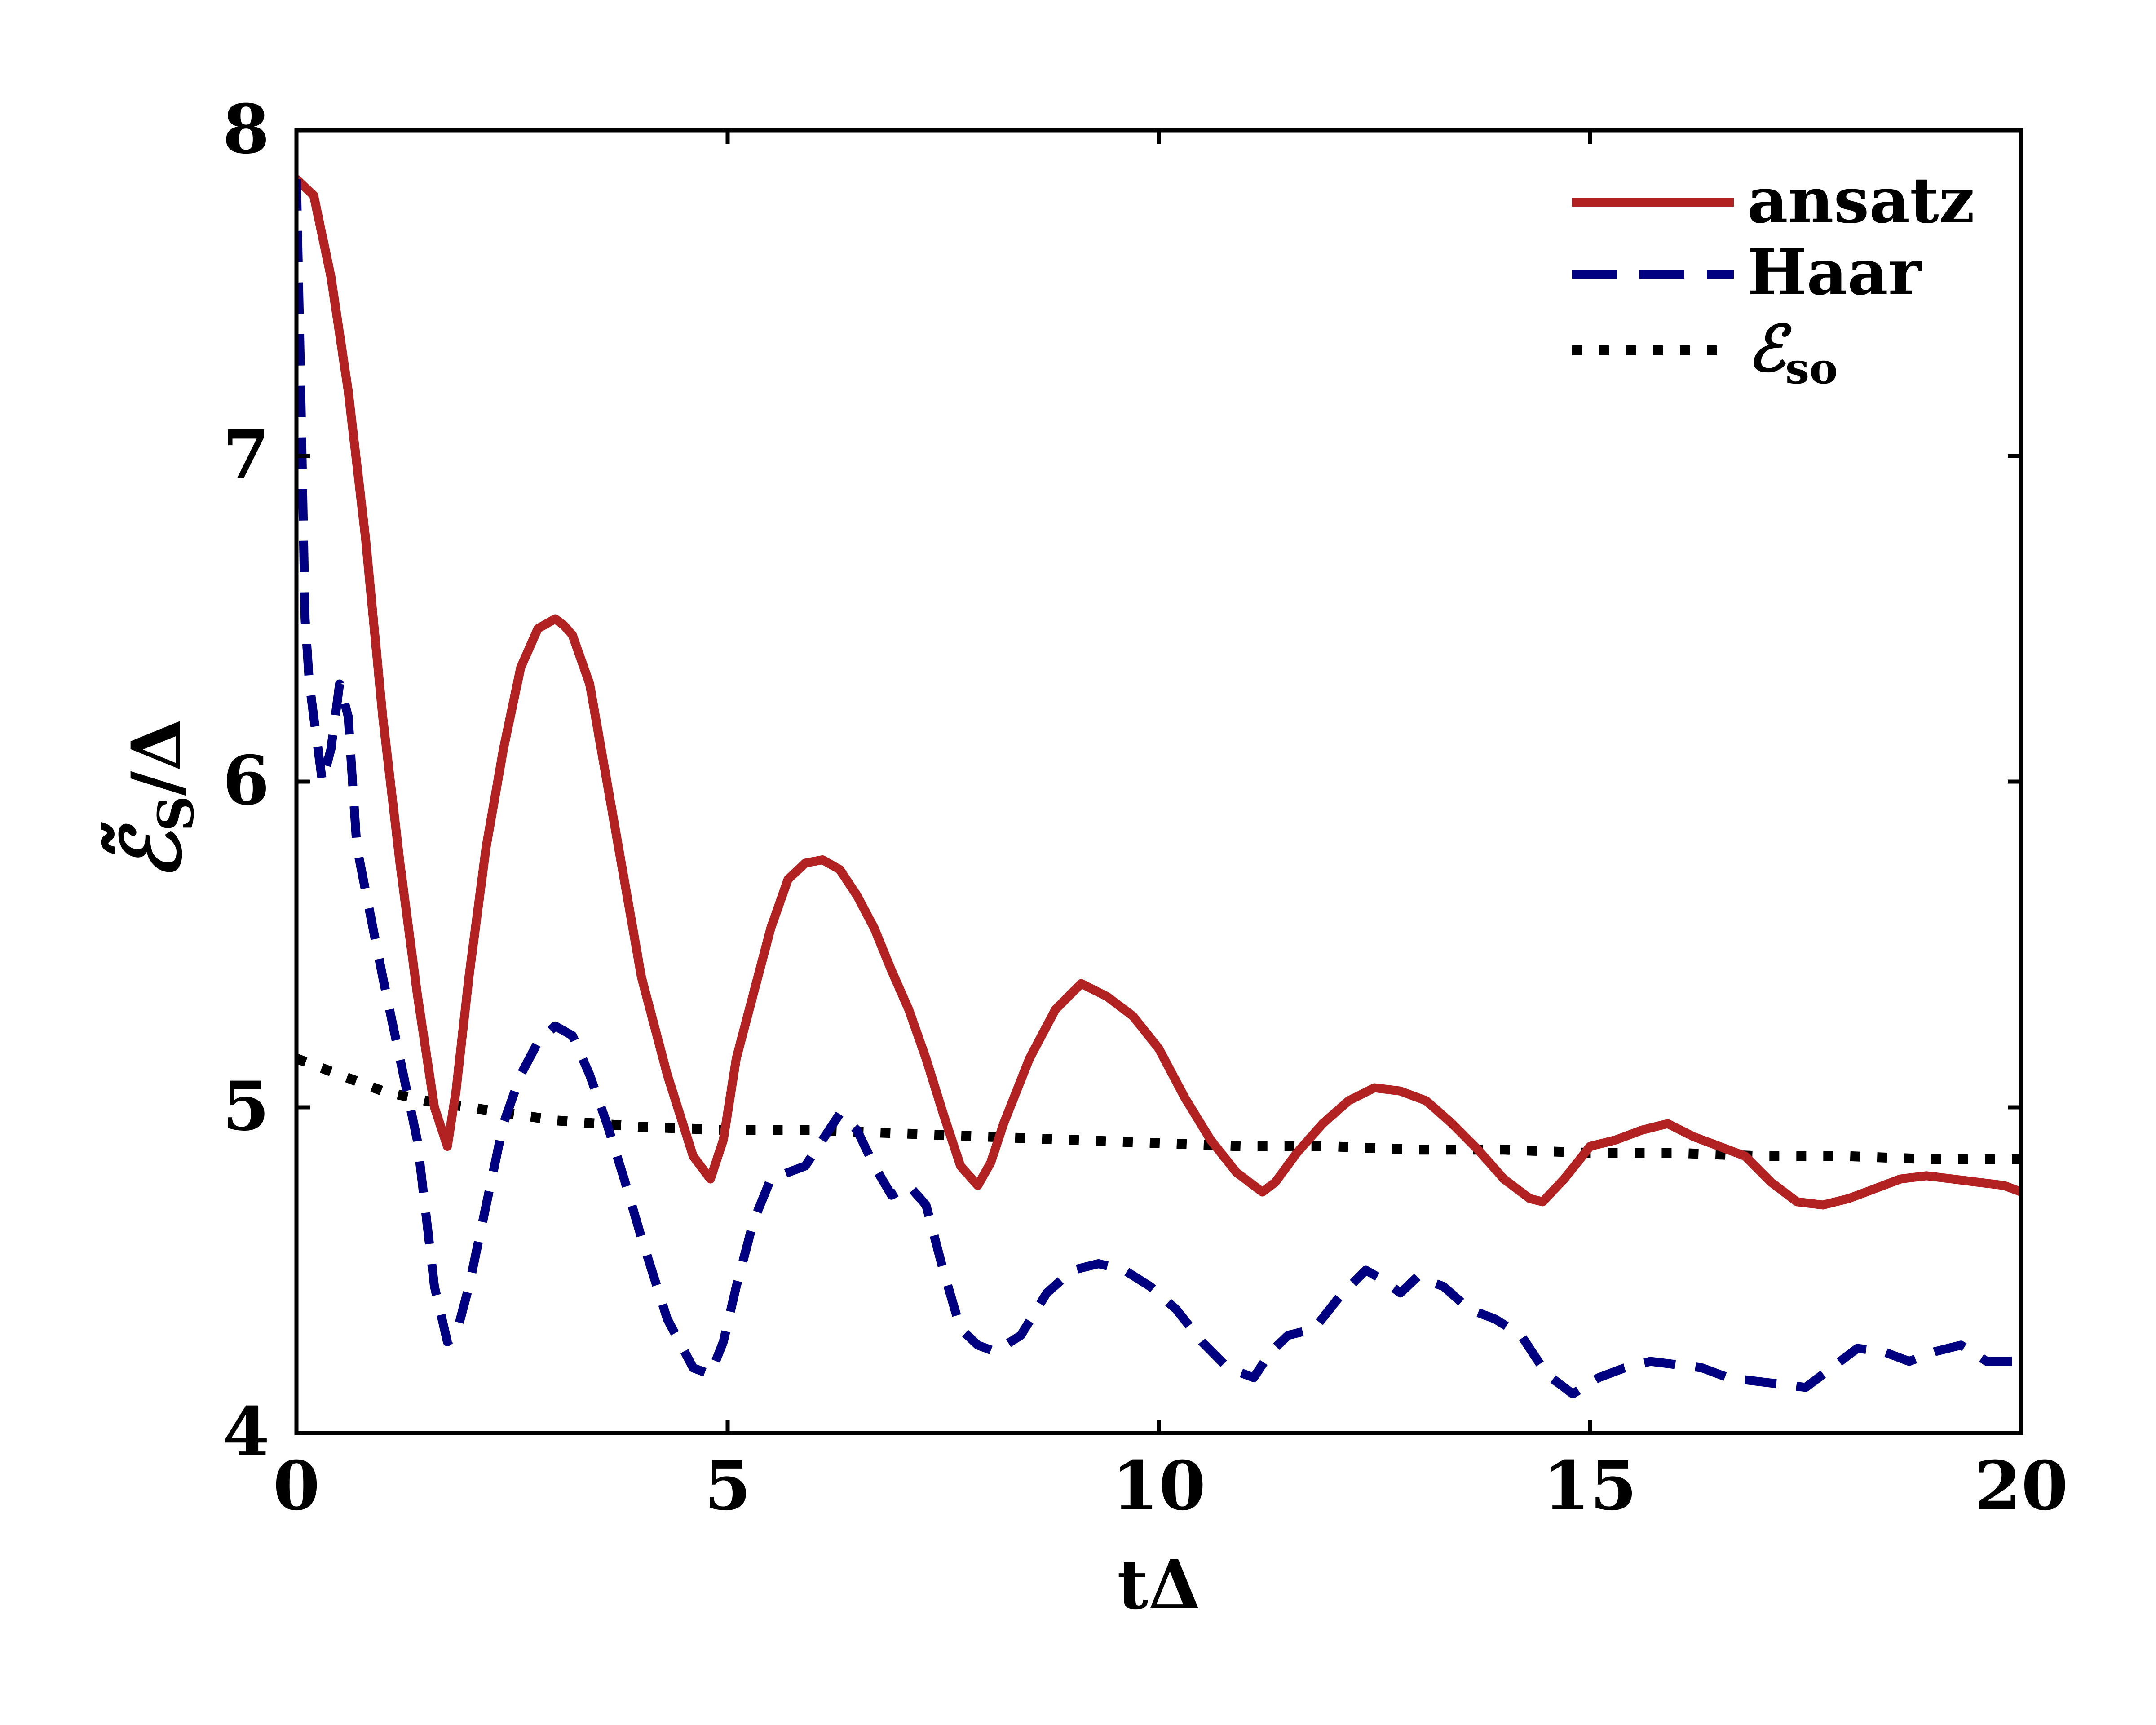 The height and width of the screenshot is (1725, 2156). Describe the element at coordinates (1812, 369) in the screenshot. I see `legend-label-eso-sub: so` at that location.